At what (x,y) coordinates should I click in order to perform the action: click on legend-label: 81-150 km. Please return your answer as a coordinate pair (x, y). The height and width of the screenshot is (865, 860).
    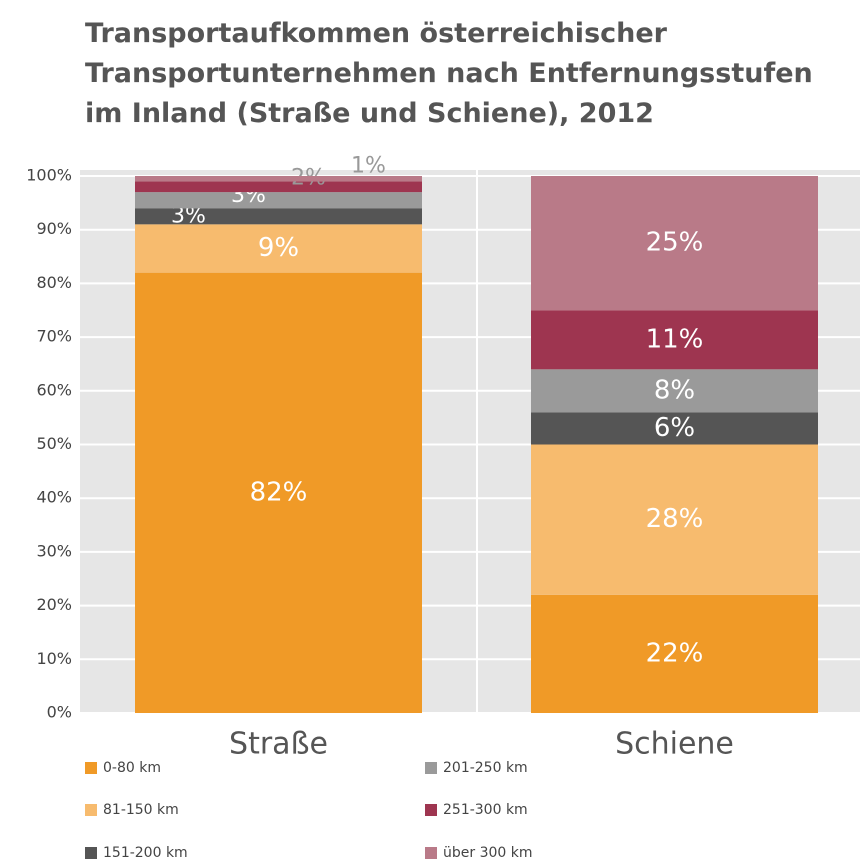
    Looking at the image, I should click on (141, 810).